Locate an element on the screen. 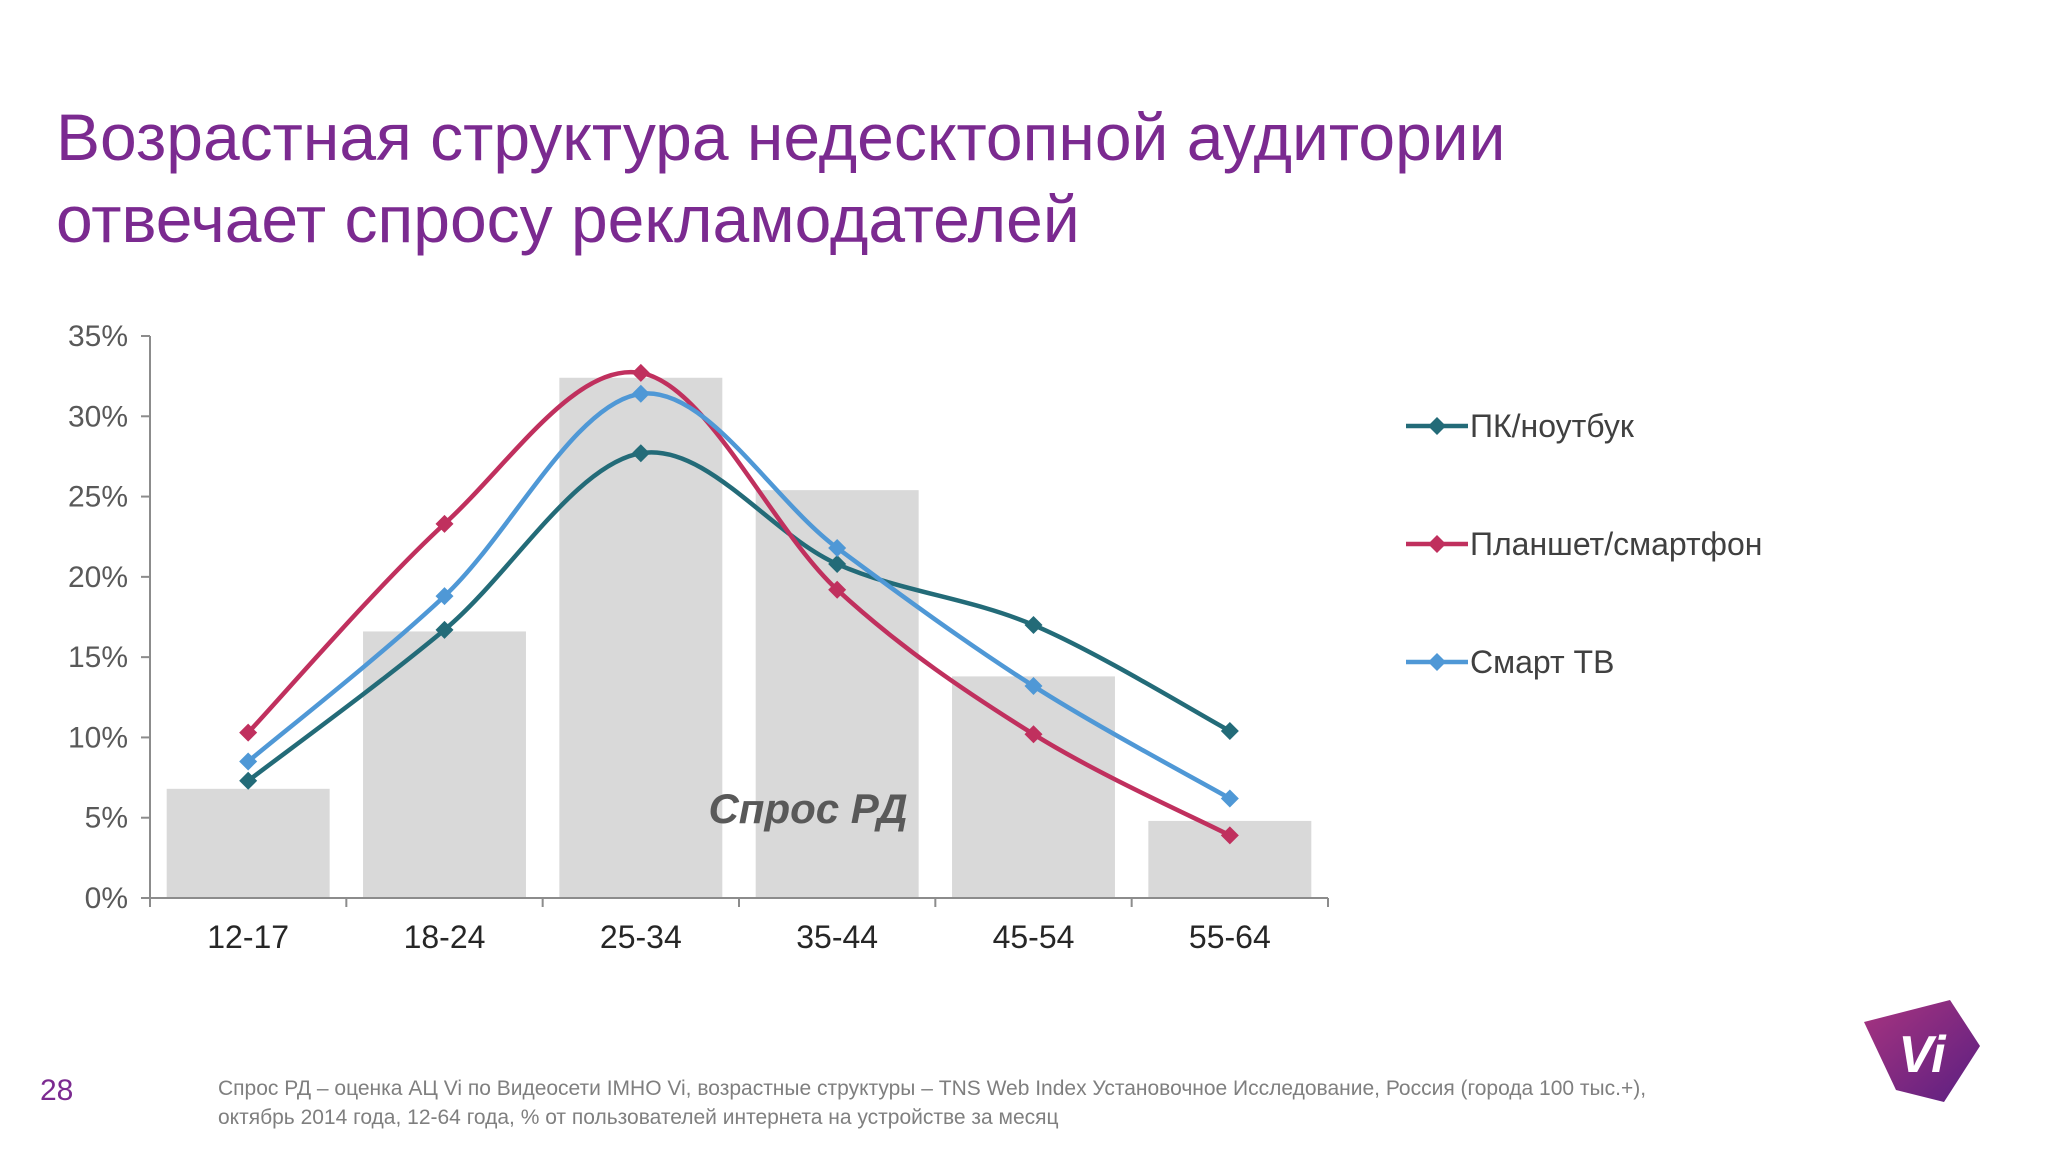 The height and width of the screenshot is (1152, 2048). chart-legend: ПК/ноутбук Планшет/смартфон Смарт ТВ is located at coordinates (1584, 544).